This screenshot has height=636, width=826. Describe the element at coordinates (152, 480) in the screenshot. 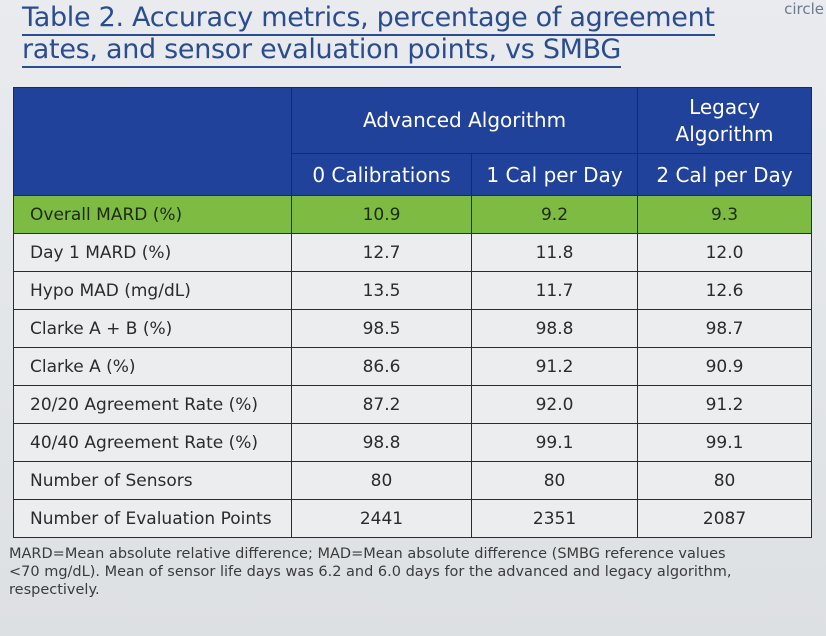

I see `row-label: Number of Sensors` at that location.